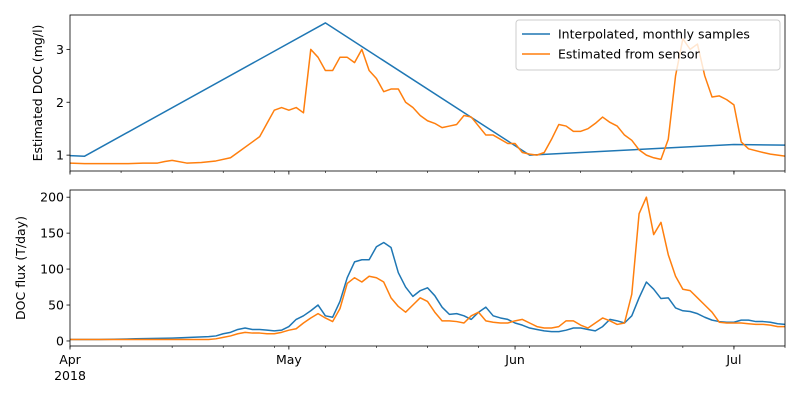 Image resolution: width=800 pixels, height=400 pixels. What do you see at coordinates (70, 375) in the screenshot?
I see `xtick-year-label: 2018` at bounding box center [70, 375].